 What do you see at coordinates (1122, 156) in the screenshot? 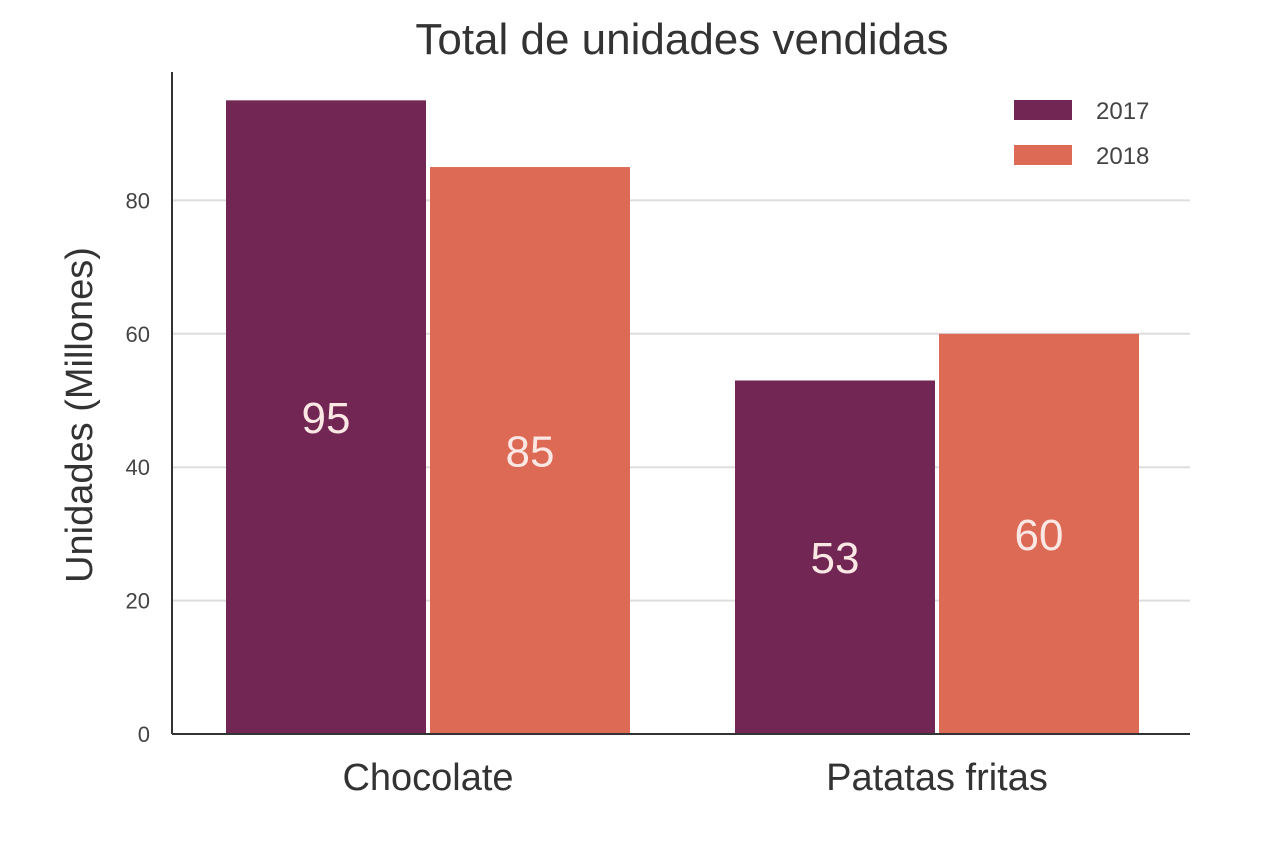
I see `legend-label-2018: 2018` at bounding box center [1122, 156].